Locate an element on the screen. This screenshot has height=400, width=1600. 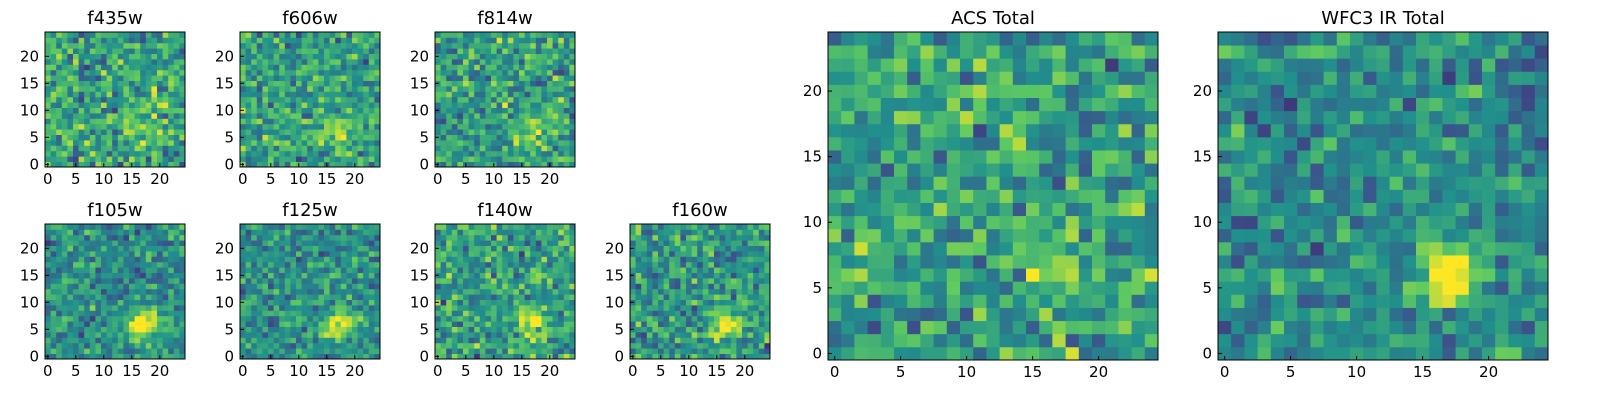
y-tick-label: 5 is located at coordinates (229, 137).